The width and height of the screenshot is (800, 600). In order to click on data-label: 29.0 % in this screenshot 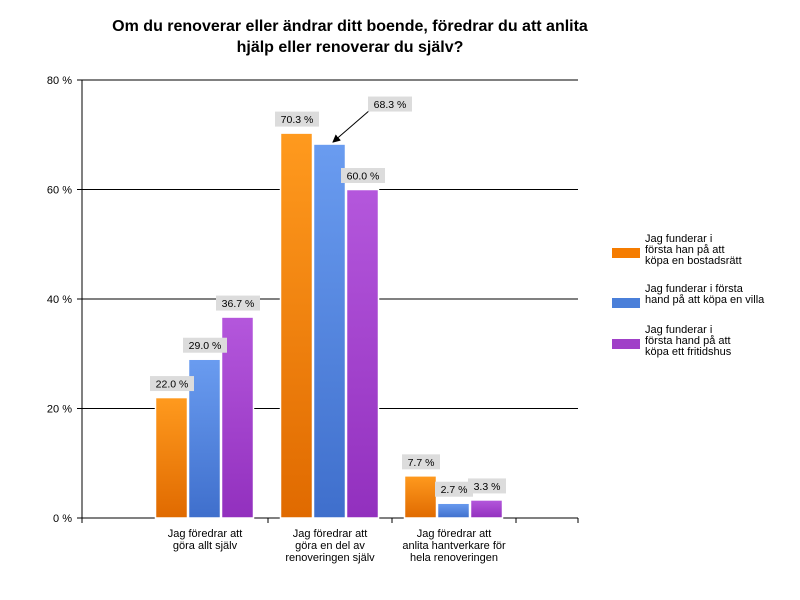, I will do `click(205, 345)`.